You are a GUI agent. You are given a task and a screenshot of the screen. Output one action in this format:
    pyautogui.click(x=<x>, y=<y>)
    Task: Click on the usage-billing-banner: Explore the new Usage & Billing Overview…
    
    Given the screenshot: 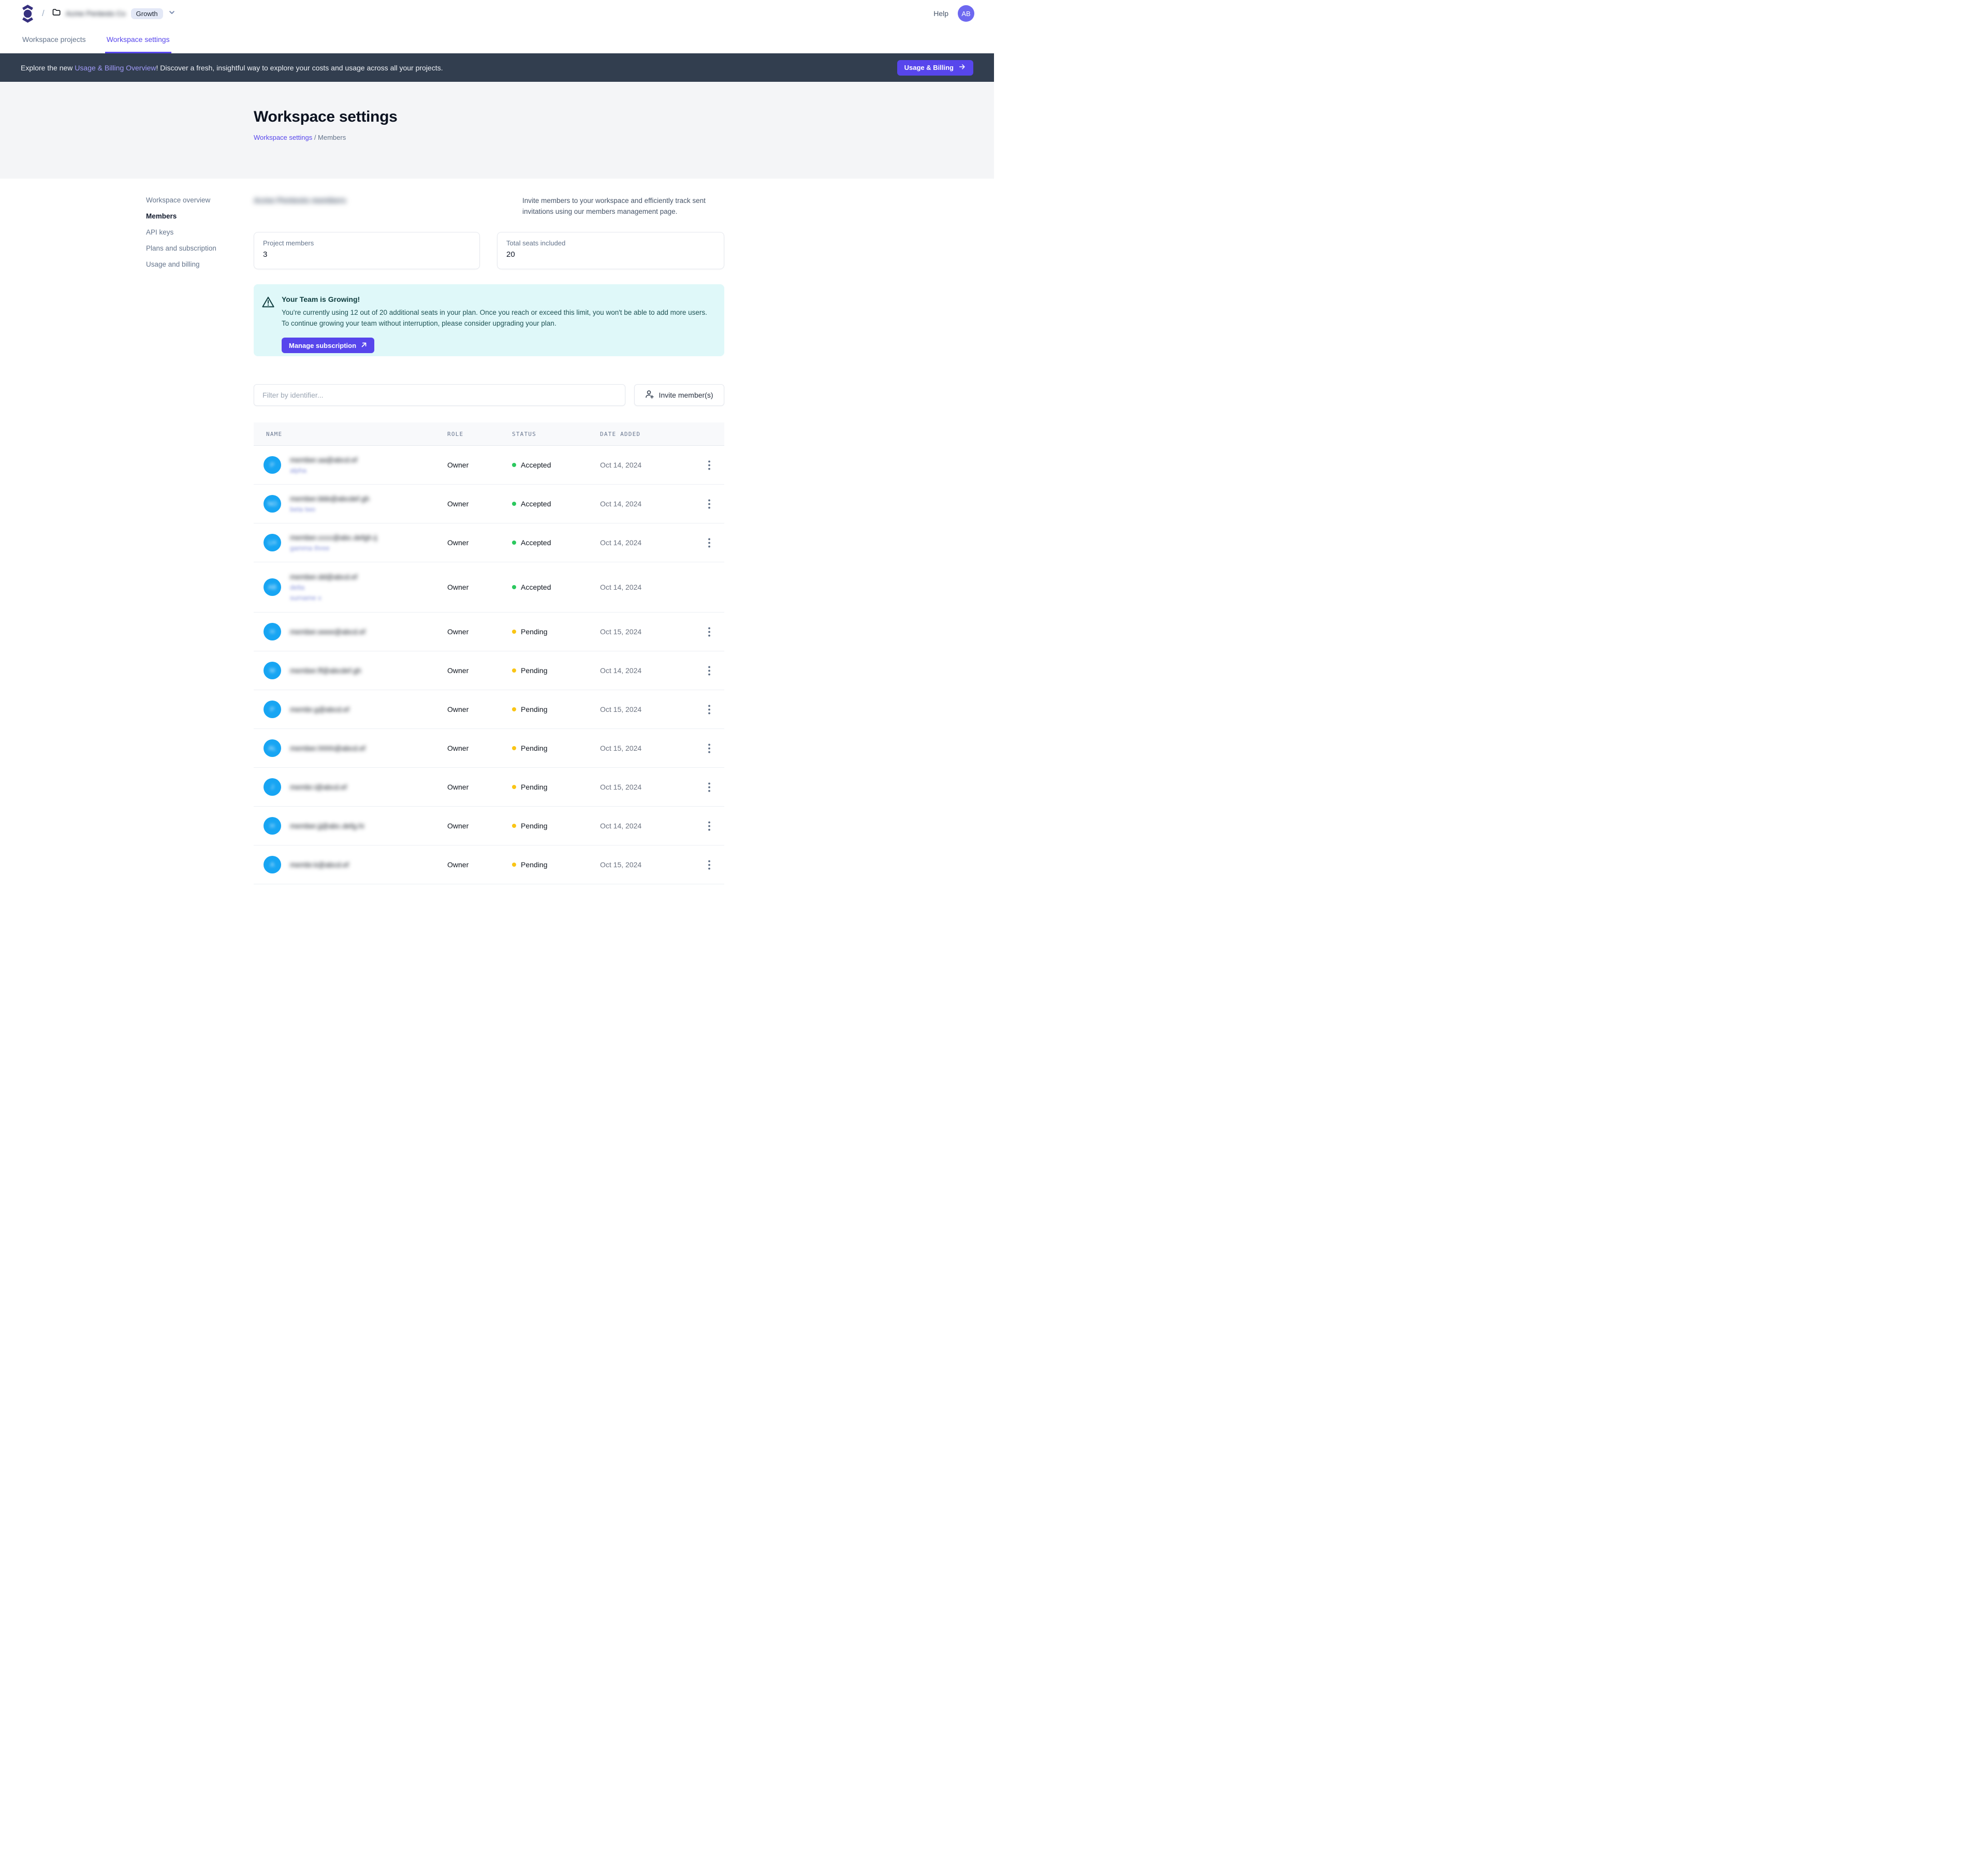 What is the action you would take?
    pyautogui.click(x=497, y=67)
    